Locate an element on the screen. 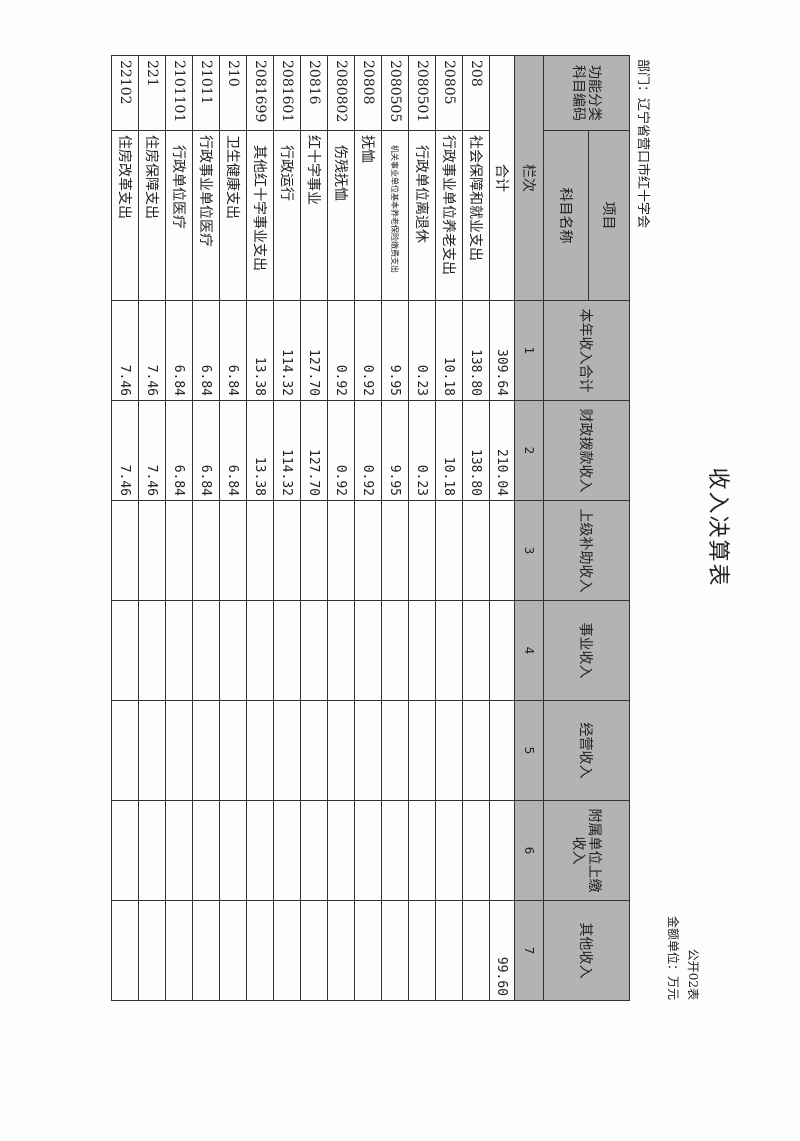  row-name: 卫生健康支出 is located at coordinates (233, 215).